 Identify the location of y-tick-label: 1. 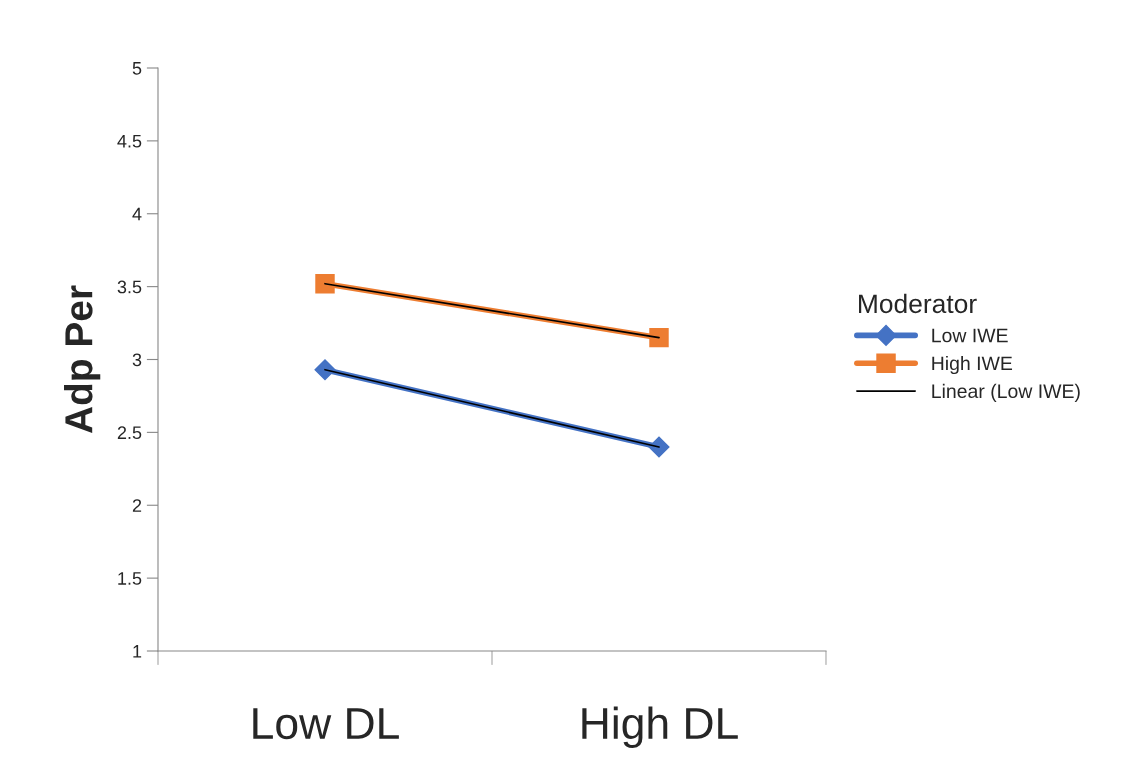
(137, 651).